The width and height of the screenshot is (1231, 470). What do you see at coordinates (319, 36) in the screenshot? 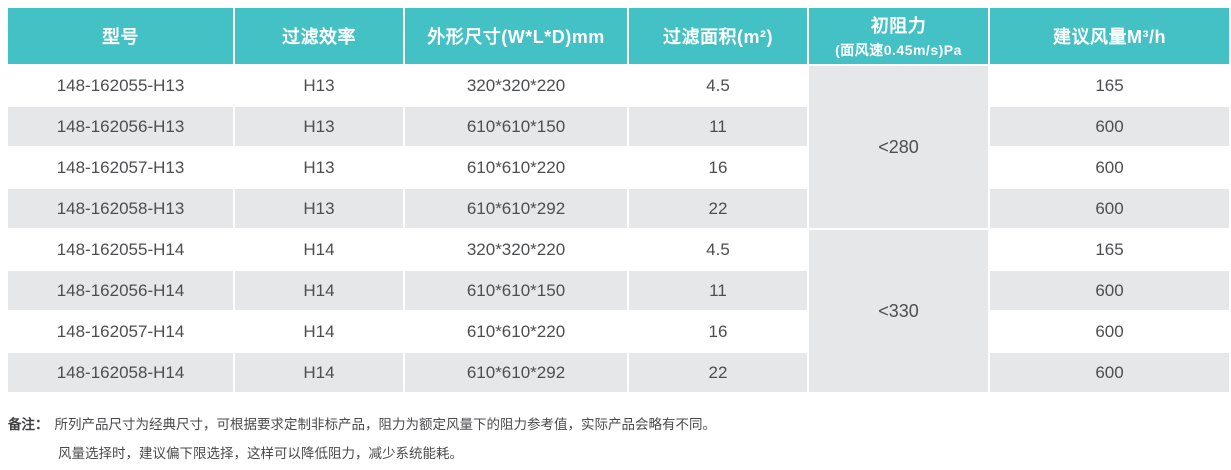
I see `col-header-efficiency: 过滤效率` at bounding box center [319, 36].